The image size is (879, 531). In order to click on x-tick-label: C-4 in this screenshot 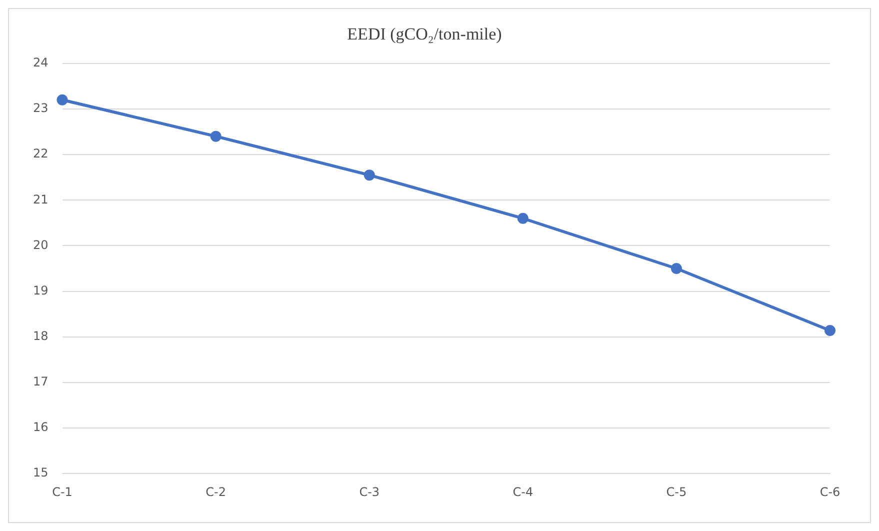, I will do `click(523, 491)`.